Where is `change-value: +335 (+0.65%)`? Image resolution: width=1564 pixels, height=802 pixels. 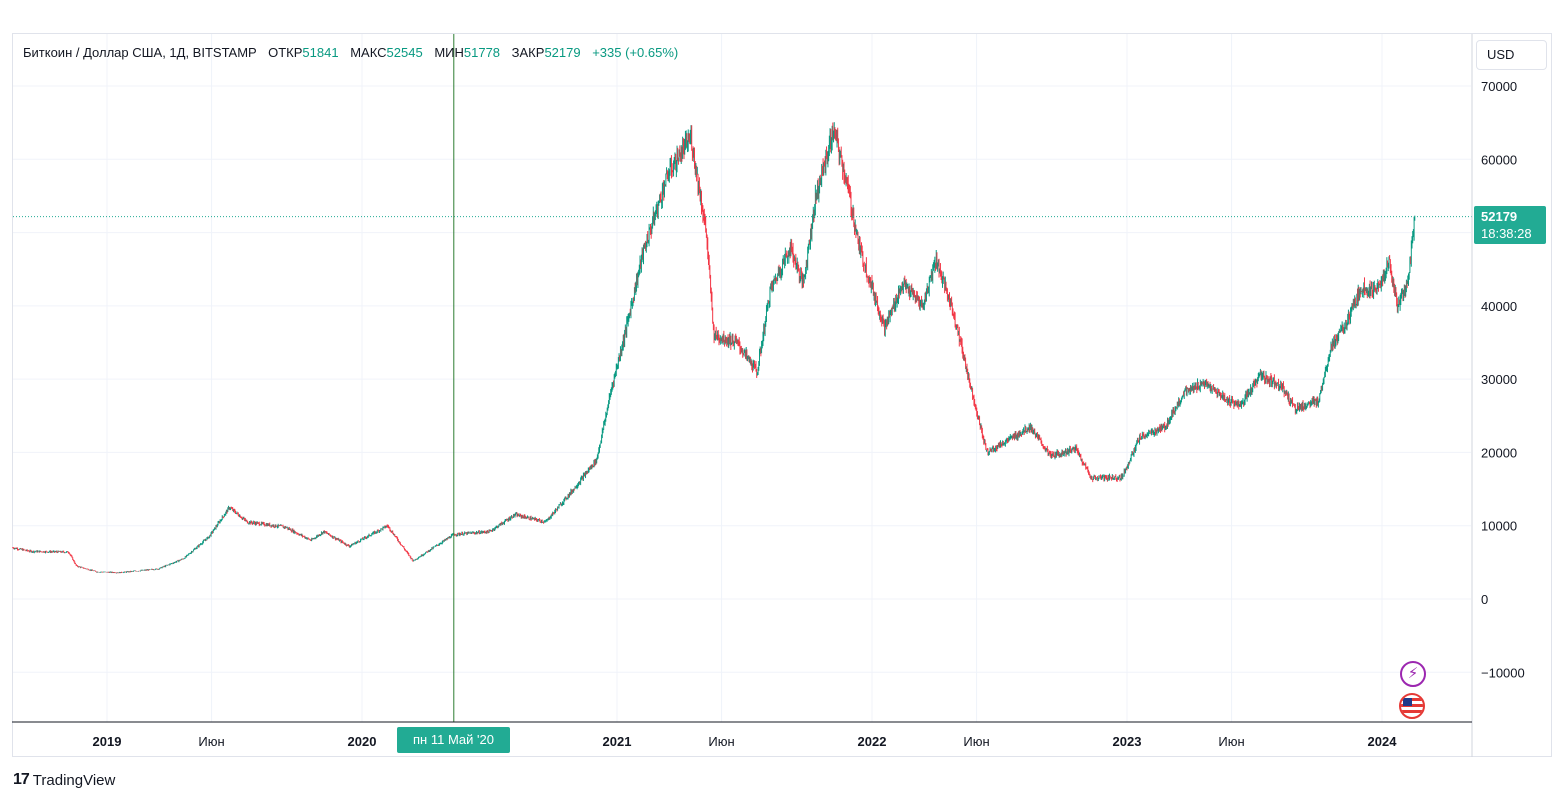 change-value: +335 (+0.65%) is located at coordinates (635, 52).